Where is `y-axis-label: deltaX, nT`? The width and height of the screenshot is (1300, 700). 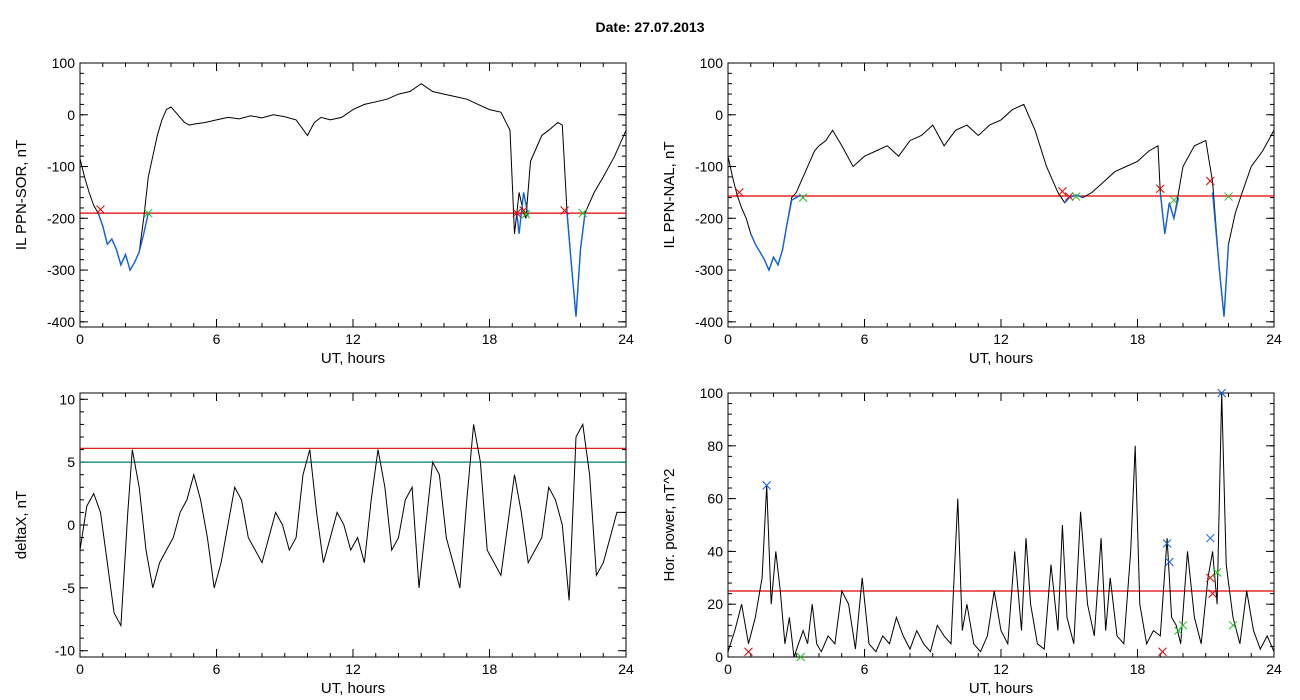 y-axis-label: deltaX, nT is located at coordinates (21, 525).